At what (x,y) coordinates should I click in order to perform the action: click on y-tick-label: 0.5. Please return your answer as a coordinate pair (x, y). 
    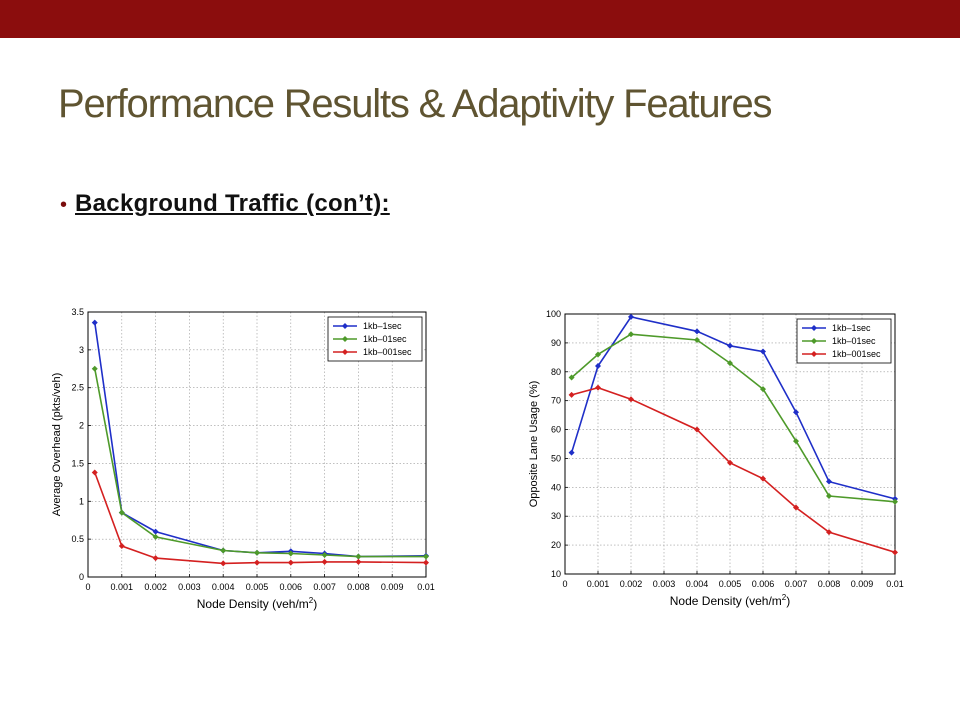
    Looking at the image, I should click on (77, 539).